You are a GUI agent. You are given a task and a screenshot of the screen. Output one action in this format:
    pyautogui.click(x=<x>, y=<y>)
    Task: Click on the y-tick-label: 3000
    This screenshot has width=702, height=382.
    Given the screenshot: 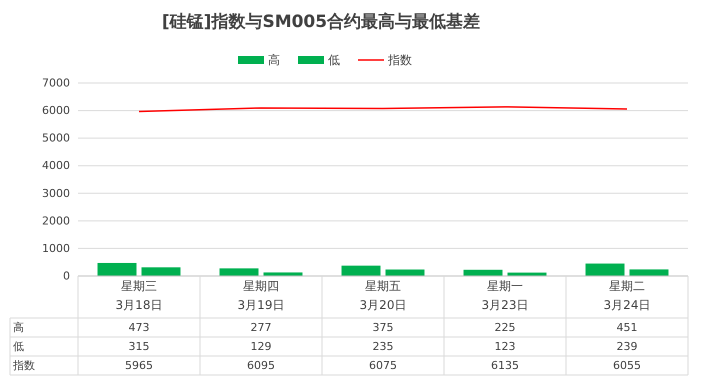 What is the action you would take?
    pyautogui.click(x=56, y=193)
    